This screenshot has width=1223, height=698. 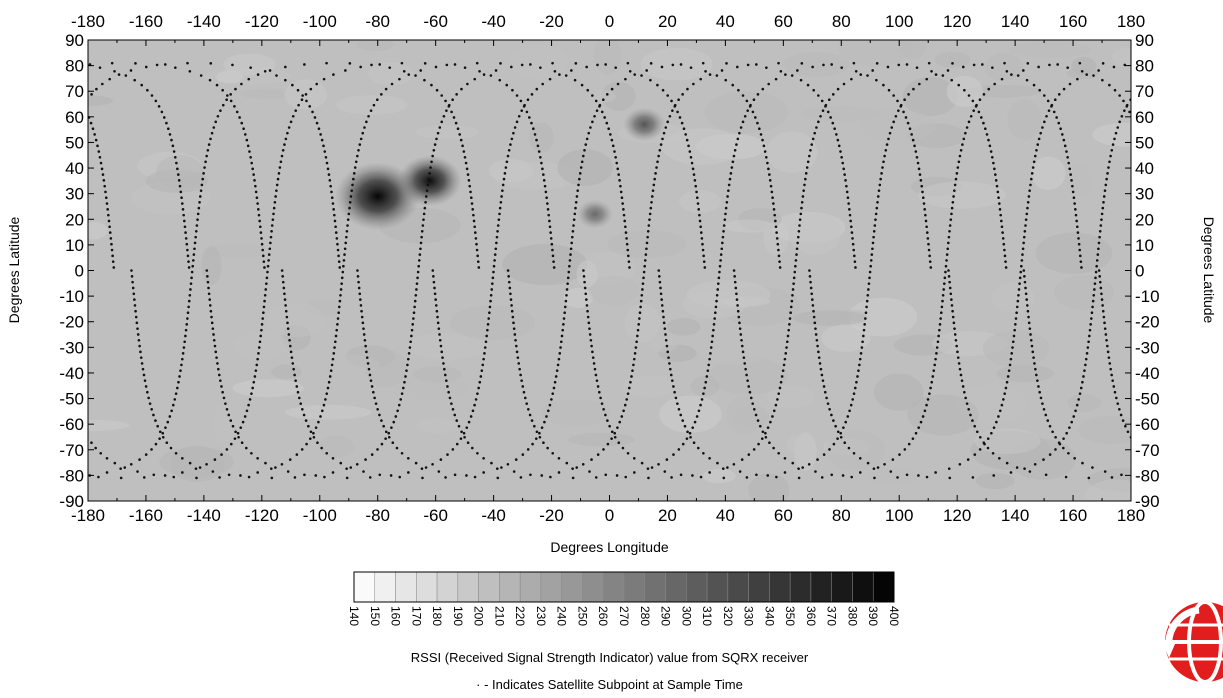 I want to click on colorbar-cell, so click(x=697, y=587).